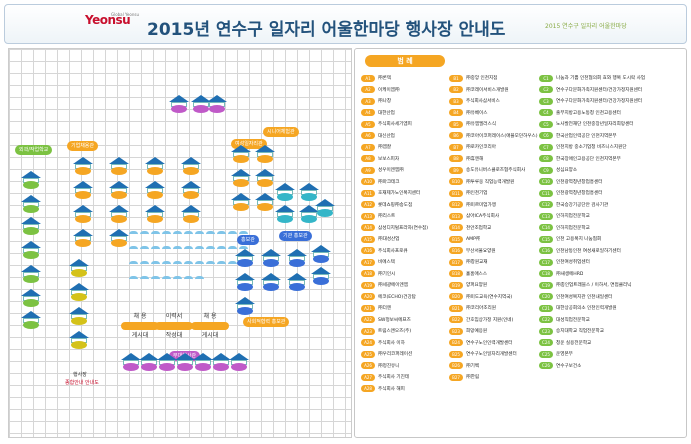  What do you see at coordinates (403, 228) in the screenshot?
I see `booth-name: 삼성디지털프라자(연수점)` at bounding box center [403, 228].